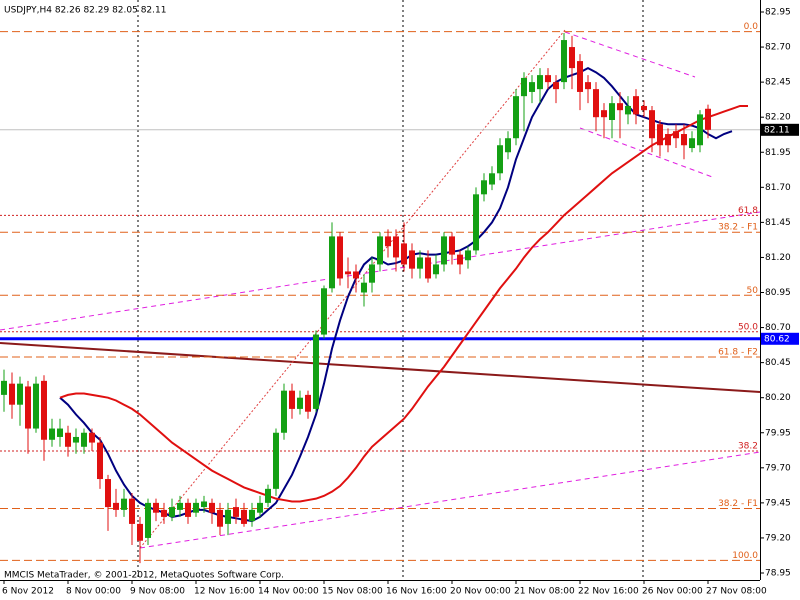 This screenshot has width=800, height=600. I want to click on fibo-label: 50.0, so click(748, 327).